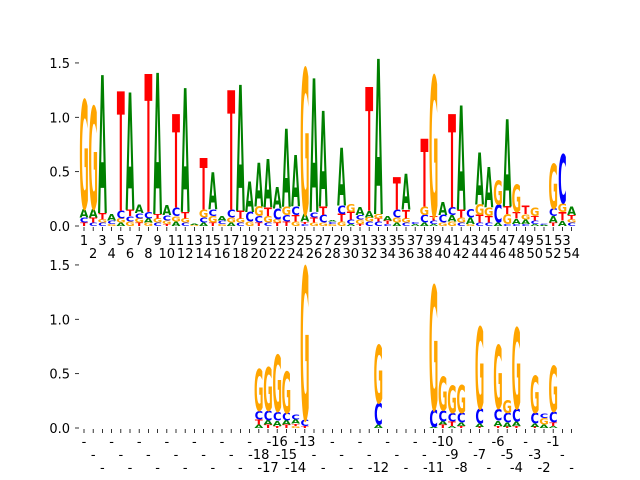 The image size is (640, 480). Describe the element at coordinates (535, 254) in the screenshot. I see `x-tick-label: 50` at that location.